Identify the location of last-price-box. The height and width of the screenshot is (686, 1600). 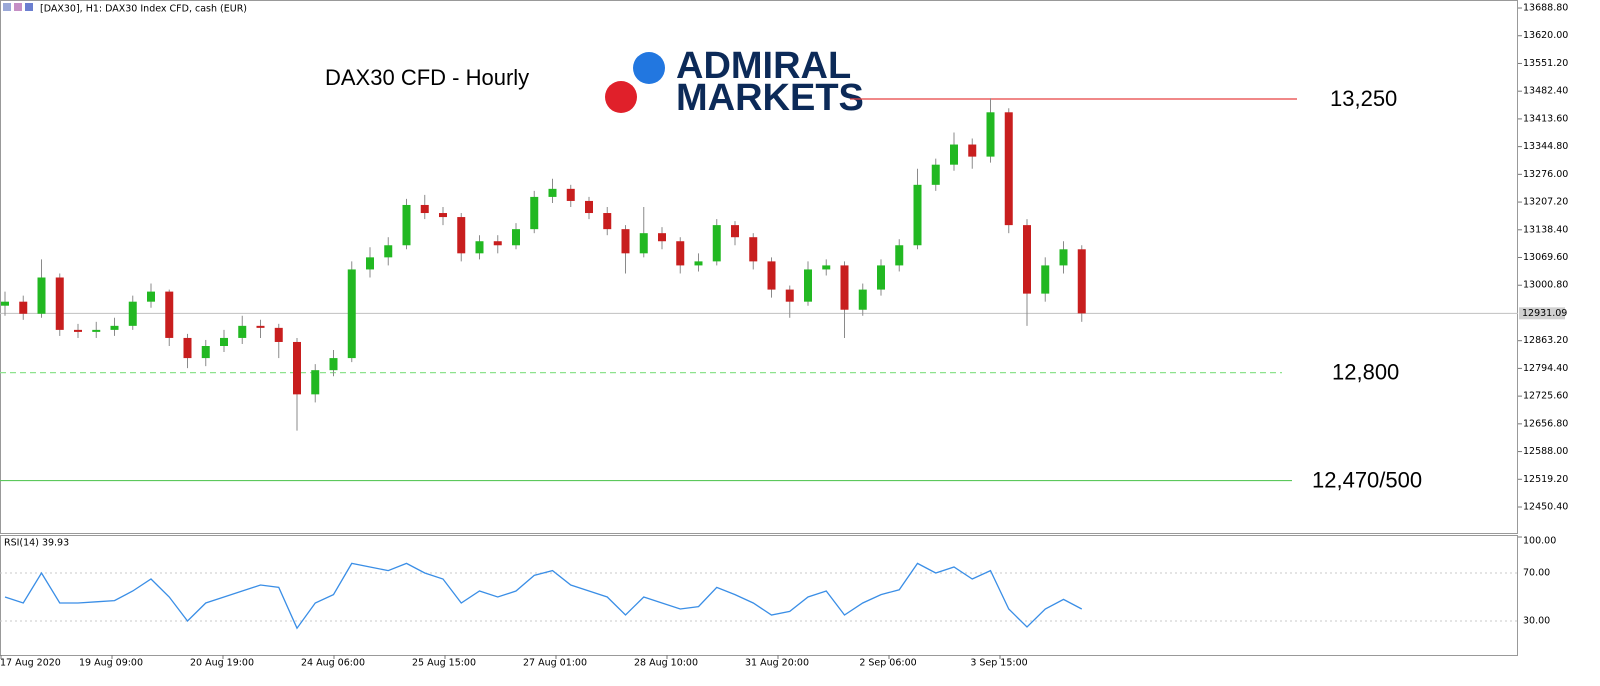
(1542, 313).